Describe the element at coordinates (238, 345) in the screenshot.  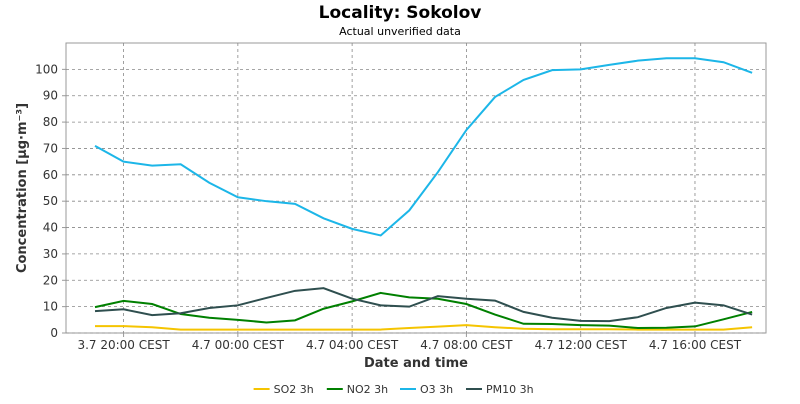
I see `x-tick-label: 4.7 00:00 CEST` at that location.